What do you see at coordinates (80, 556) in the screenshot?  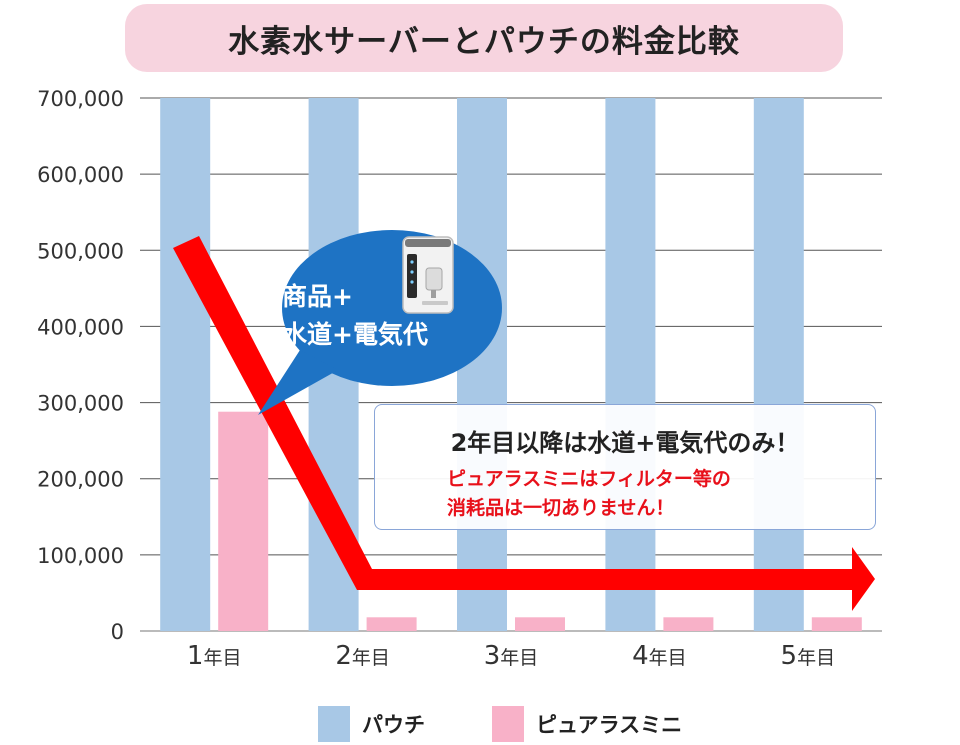 I see `y-tick-label: 100,000` at bounding box center [80, 556].